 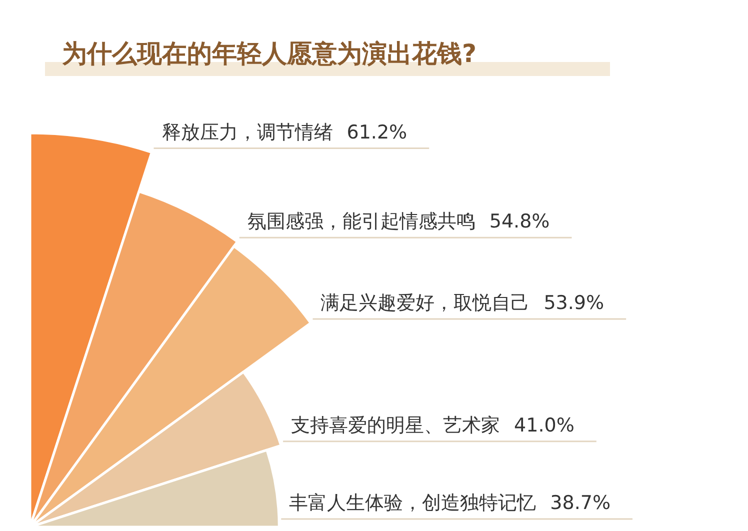 What do you see at coordinates (269, 53) in the screenshot?
I see `text: 为什么现在的年轻人愿意为演出花钱?` at bounding box center [269, 53].